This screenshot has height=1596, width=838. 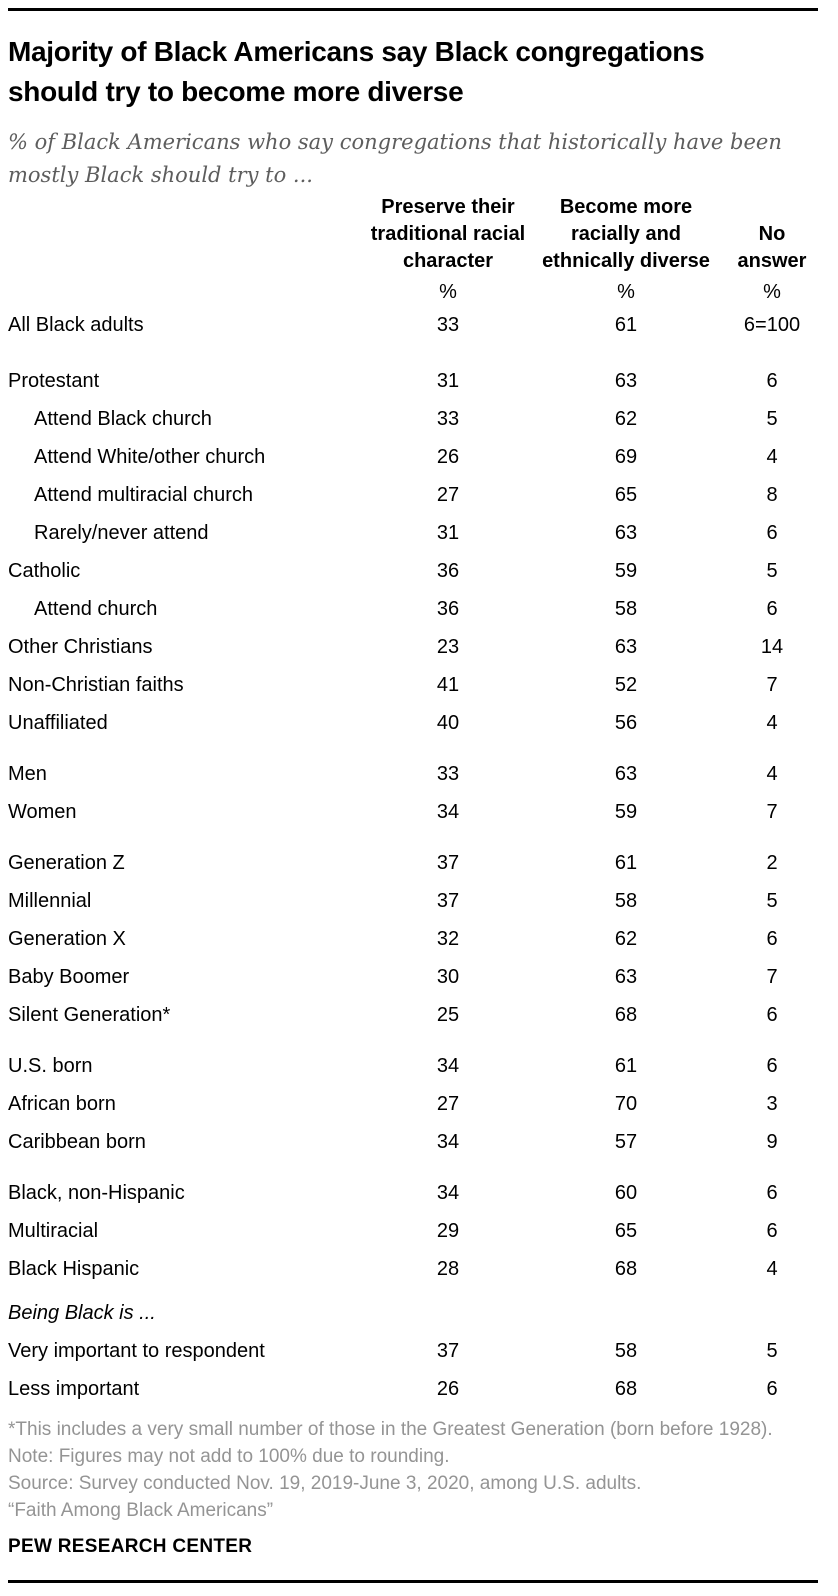 I want to click on column-header-no-answer: No answer, so click(x=772, y=247).